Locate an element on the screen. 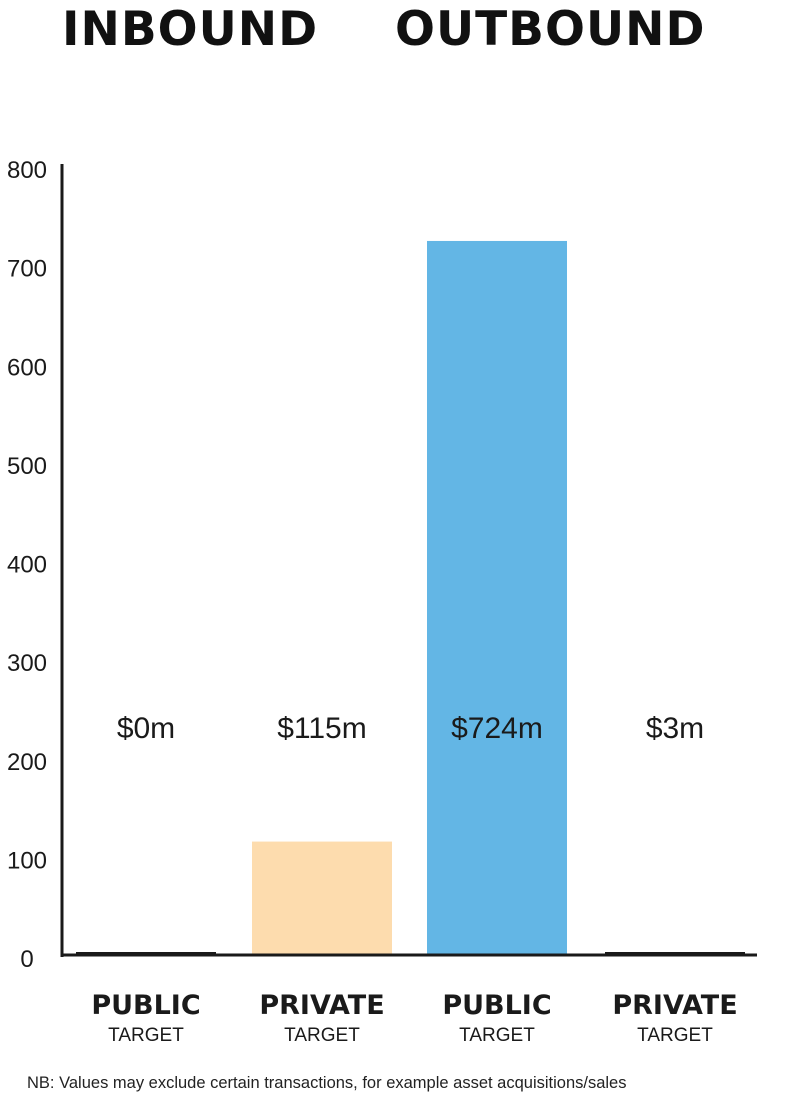  data-label-4: $3m is located at coordinates (675, 728).